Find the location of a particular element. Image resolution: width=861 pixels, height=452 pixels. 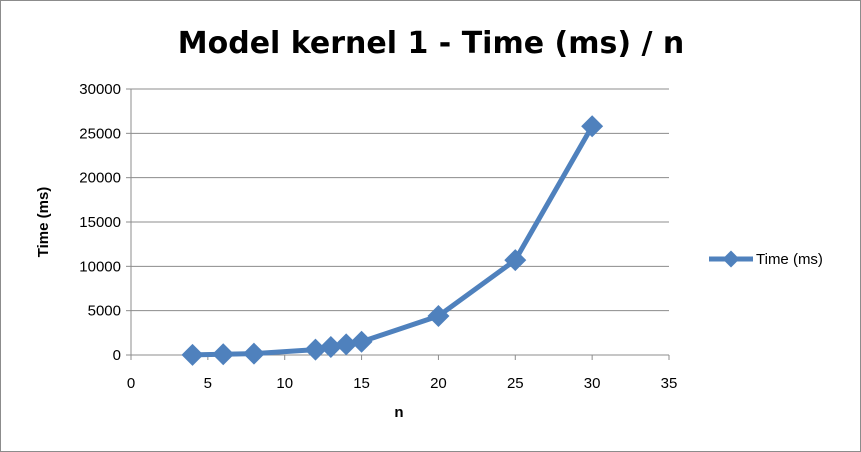

x-tick-label: 35 is located at coordinates (669, 383).